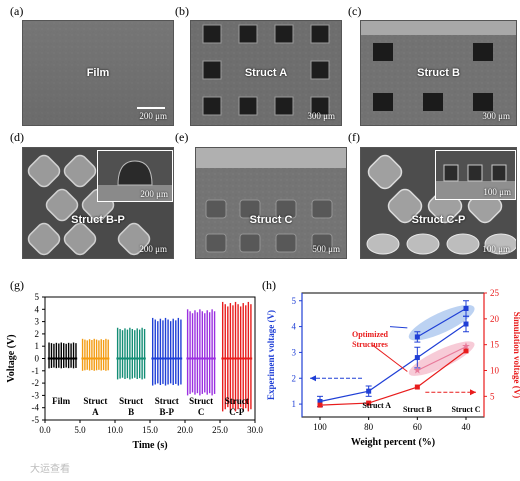 The image size is (520, 481). What do you see at coordinates (37, 297) in the screenshot?
I see `y-tick-label: 5` at bounding box center [37, 297].